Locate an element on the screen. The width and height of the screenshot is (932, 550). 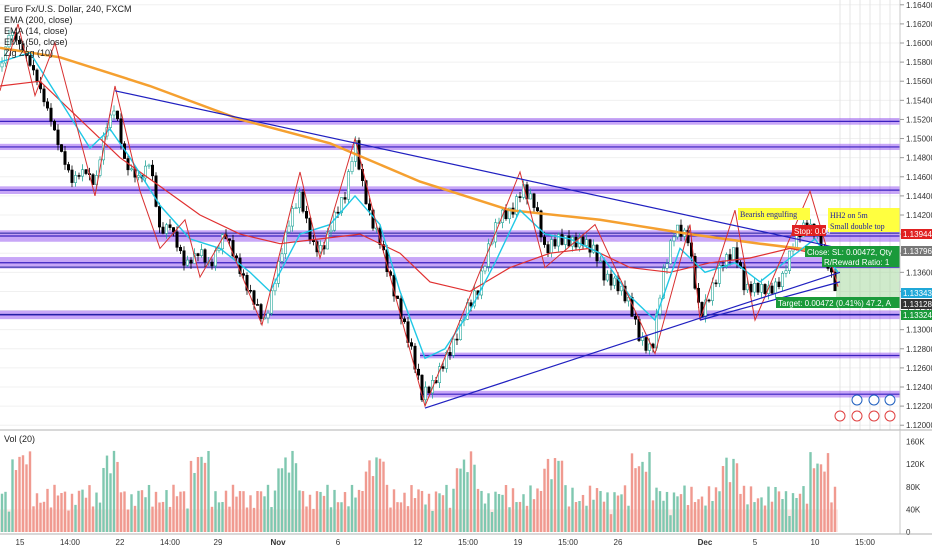
bearish-engulfing-note: Bearish engulfing is located at coordinates (774, 214).